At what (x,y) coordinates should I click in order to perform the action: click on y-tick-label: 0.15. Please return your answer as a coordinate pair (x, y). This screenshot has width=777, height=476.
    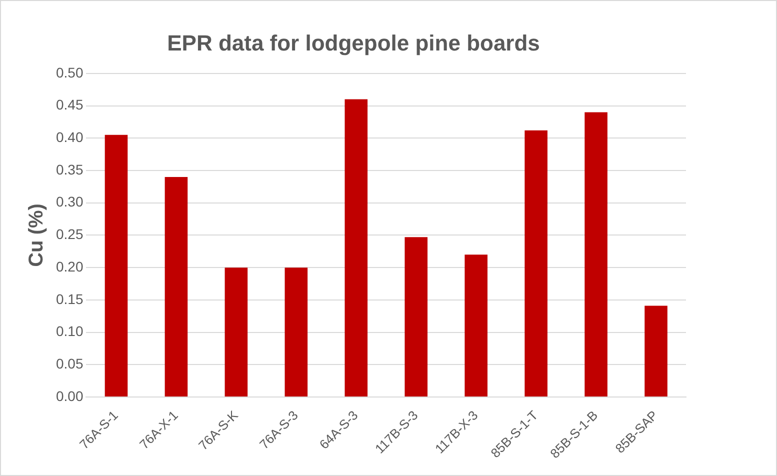
    Looking at the image, I should click on (70, 298).